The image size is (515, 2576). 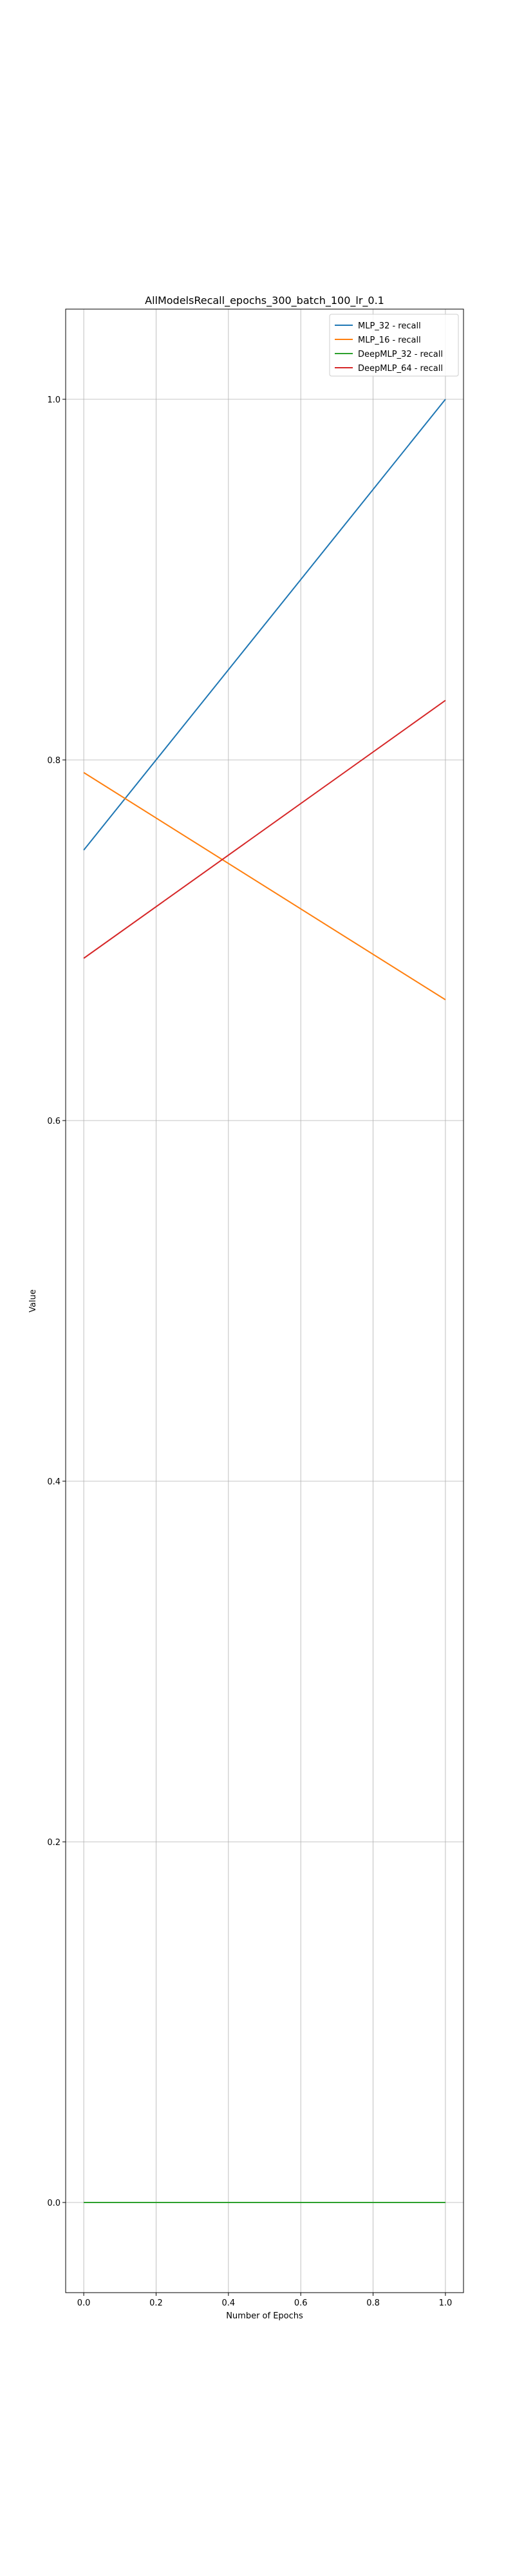 What do you see at coordinates (400, 369) in the screenshot?
I see `legend-label: DeepMLP_64 - recall` at bounding box center [400, 369].